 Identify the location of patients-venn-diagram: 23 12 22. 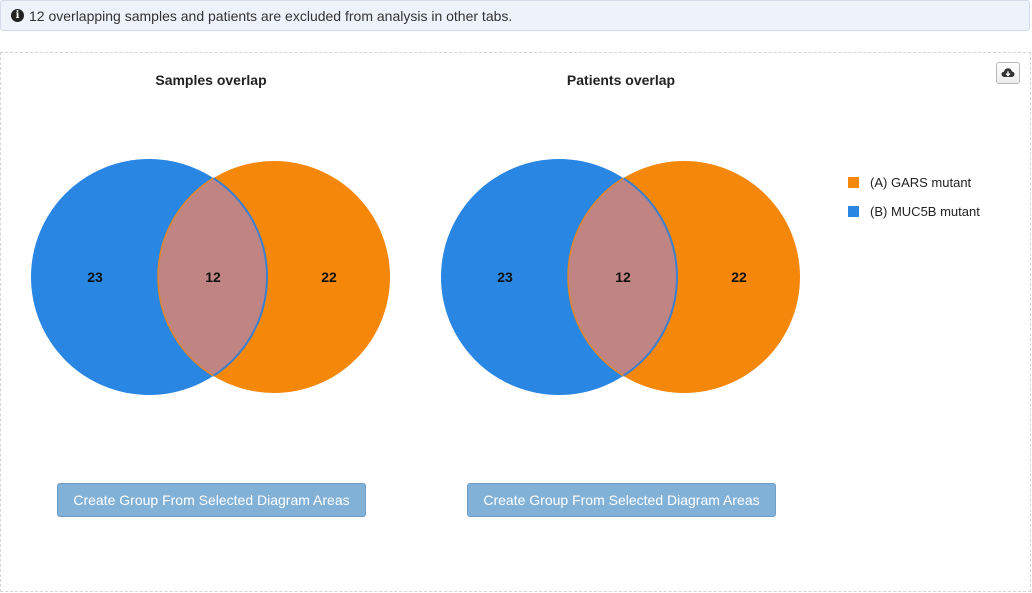
(620, 277).